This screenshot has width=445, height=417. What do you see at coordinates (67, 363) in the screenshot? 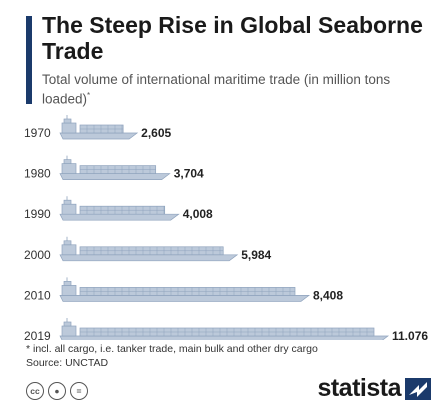
I see `source-text: Source: UNCTAD` at bounding box center [67, 363].